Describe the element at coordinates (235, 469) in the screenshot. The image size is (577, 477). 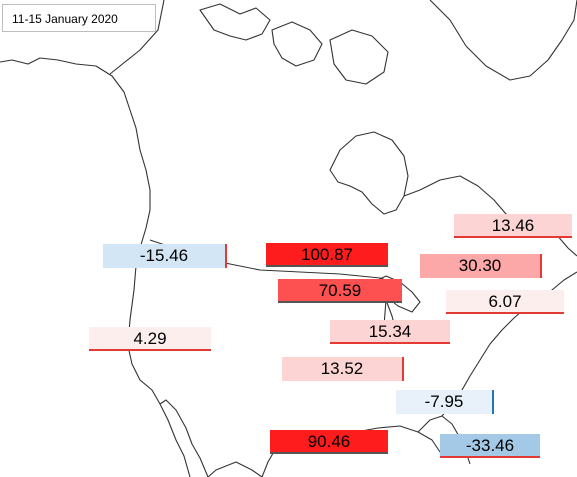
I see `central-america` at that location.